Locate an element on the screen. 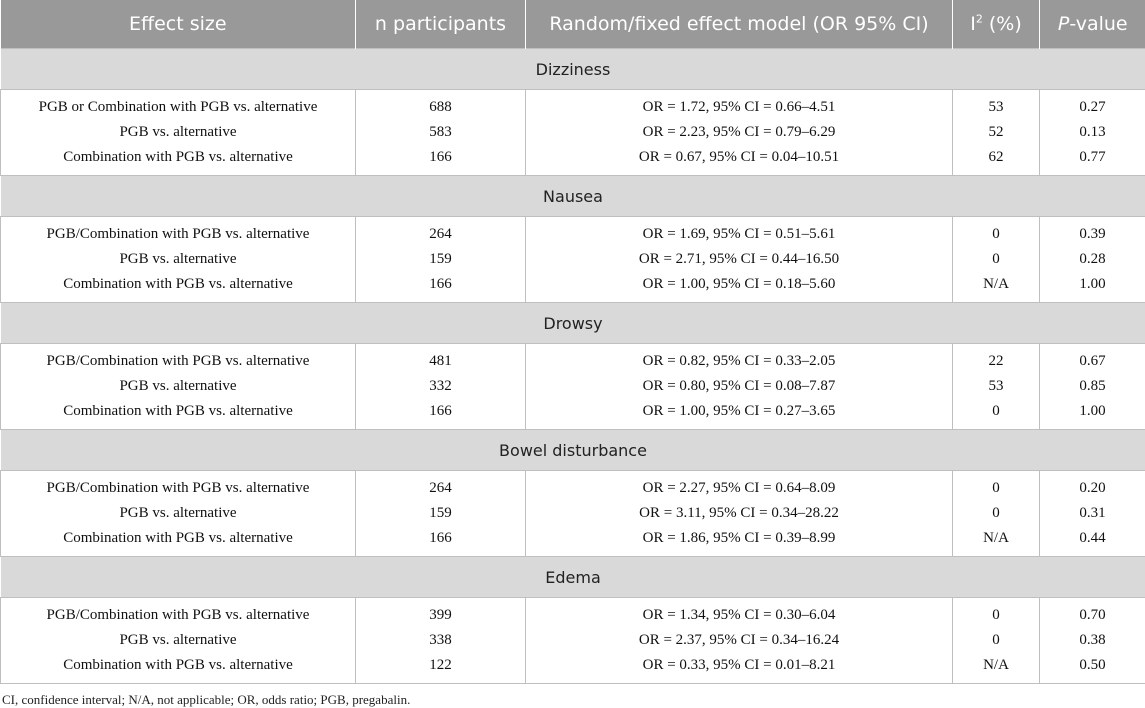 The height and width of the screenshot is (708, 1145). cell-model: OR = 1.00, 95% CI = 0.18–5.60 is located at coordinates (739, 287).